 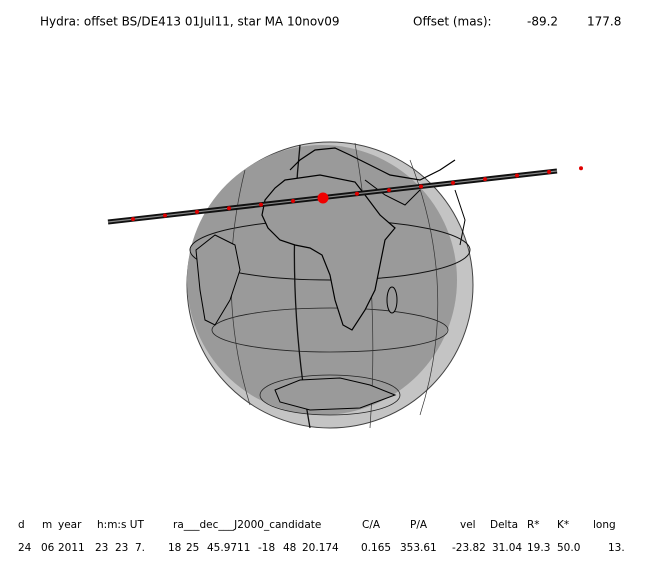 What do you see at coordinates (21, 525) in the screenshot?
I see `column-header: d` at bounding box center [21, 525].